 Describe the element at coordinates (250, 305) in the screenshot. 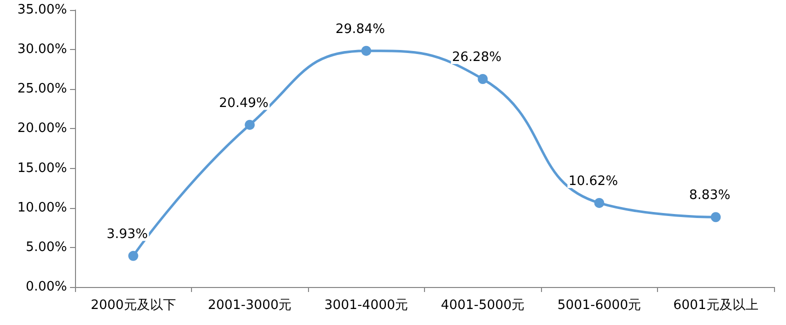

I see `x-tick-label: 2001-3000元` at that location.